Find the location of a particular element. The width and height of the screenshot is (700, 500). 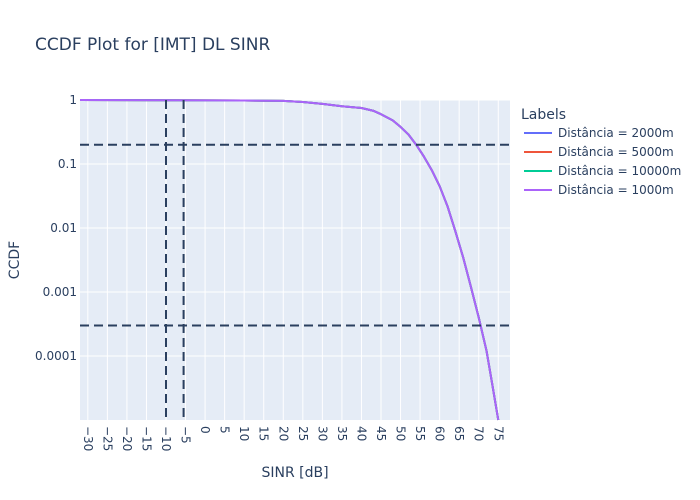

x-tick-label: 10 is located at coordinates (244, 433).